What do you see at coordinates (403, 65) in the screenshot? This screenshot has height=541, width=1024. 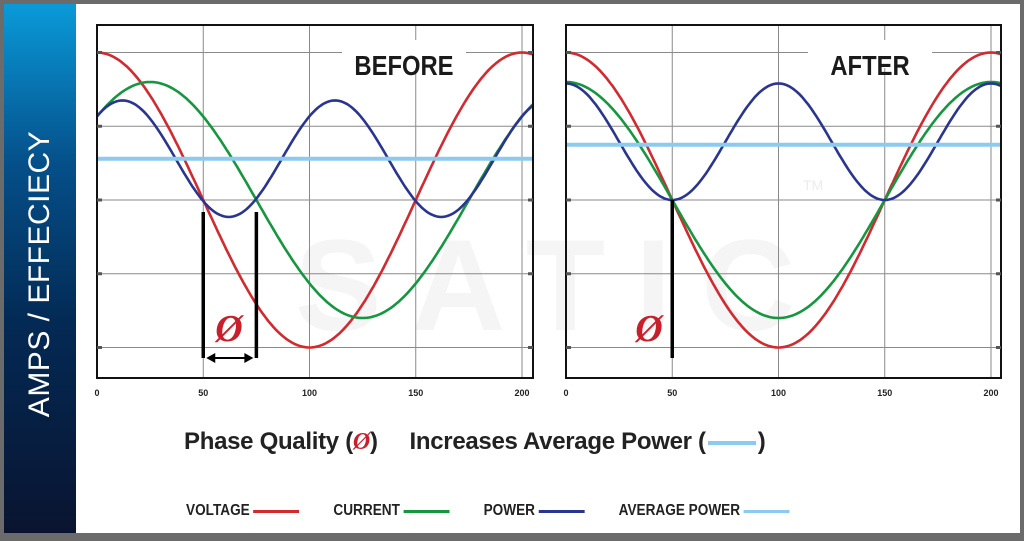 I see `chart-title: BEFORE` at bounding box center [403, 65].